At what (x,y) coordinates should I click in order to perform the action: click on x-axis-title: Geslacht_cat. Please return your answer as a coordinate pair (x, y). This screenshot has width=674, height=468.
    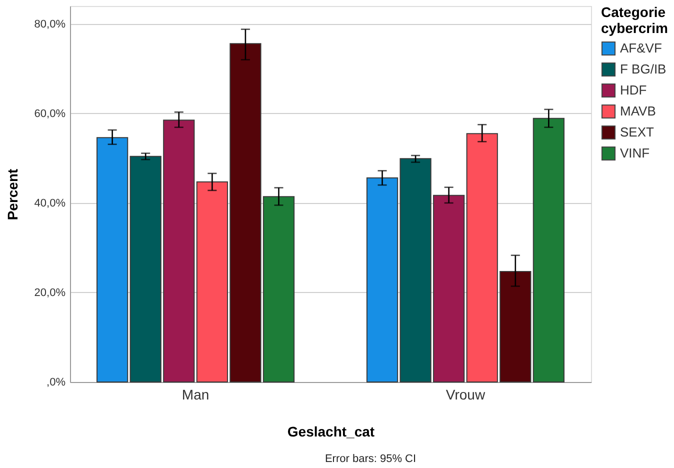
    Looking at the image, I should click on (331, 432).